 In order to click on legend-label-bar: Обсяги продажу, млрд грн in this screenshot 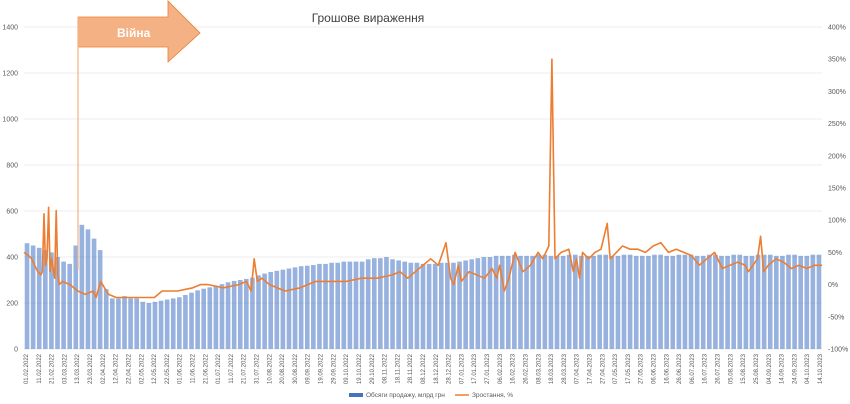, I will do `click(405, 395)`.